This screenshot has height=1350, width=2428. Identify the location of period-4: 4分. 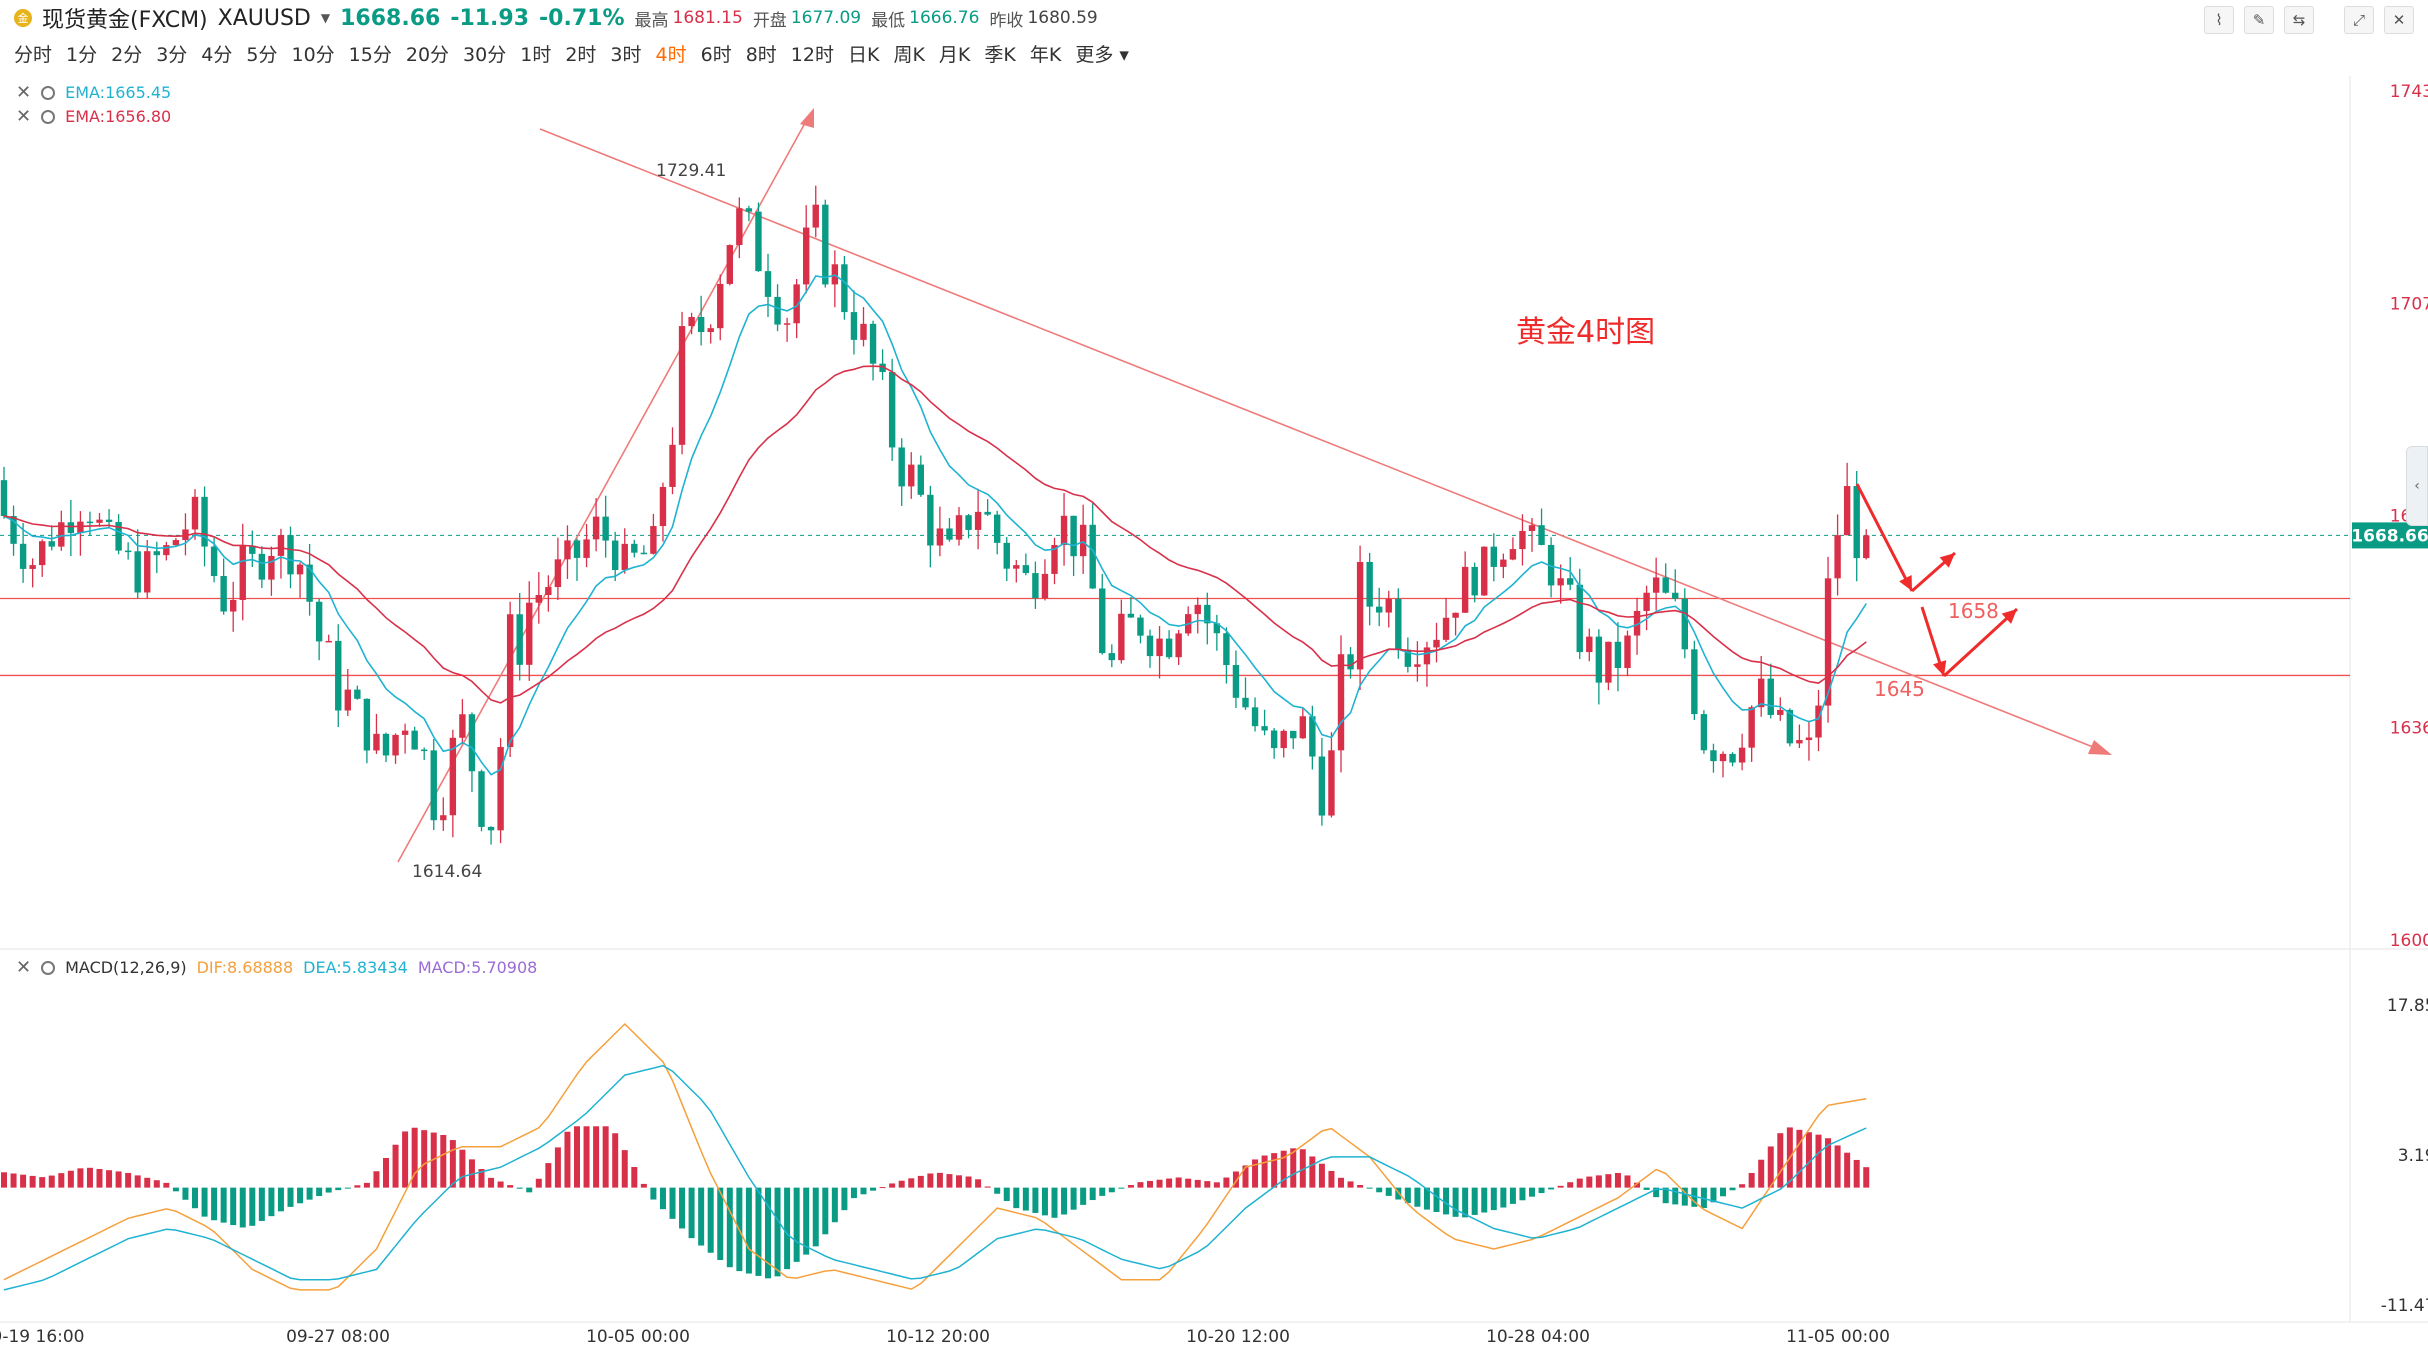
(217, 54).